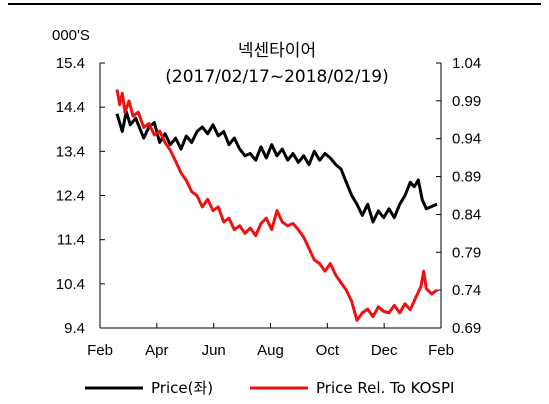 Image resolution: width=549 pixels, height=404 pixels. Describe the element at coordinates (214, 350) in the screenshot. I see `x-tick-label: Jun` at that location.